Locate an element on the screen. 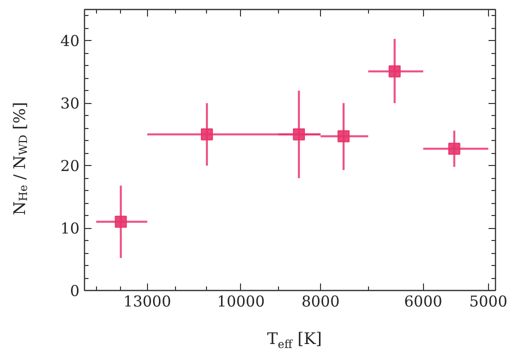 The width and height of the screenshot is (520, 354). x-tick-label: 8000 is located at coordinates (320, 301).